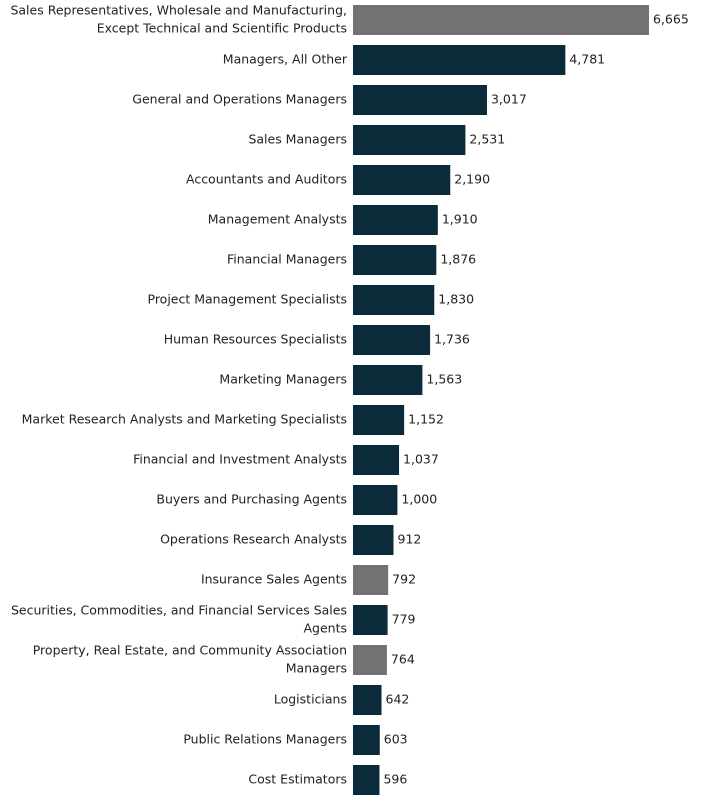 The image size is (708, 800). I want to click on category-label: Operations Research Analysts, so click(253, 539).